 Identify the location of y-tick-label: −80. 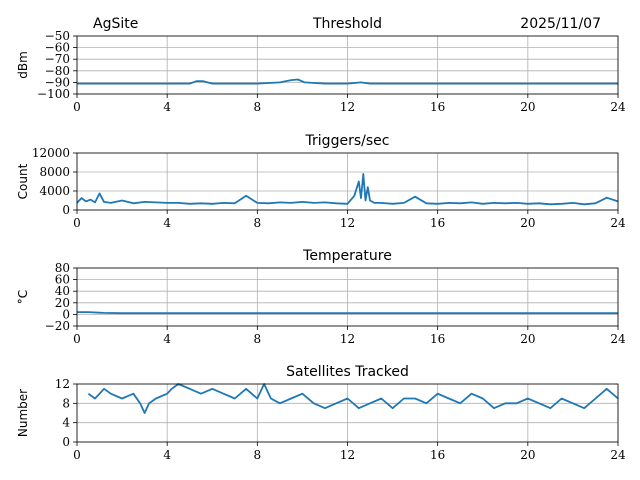
(57, 71).